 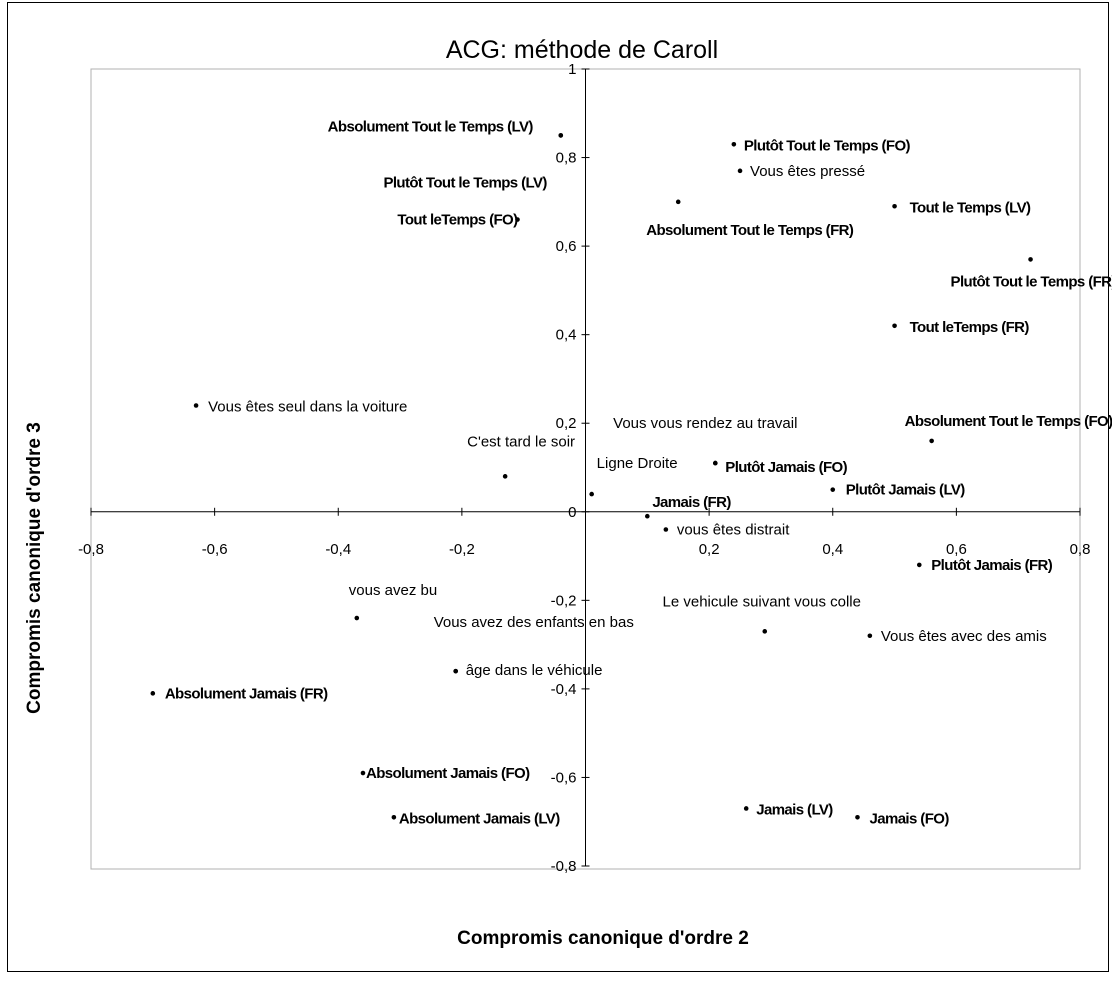 I want to click on x-tick-label: 0,4, so click(x=832, y=549).